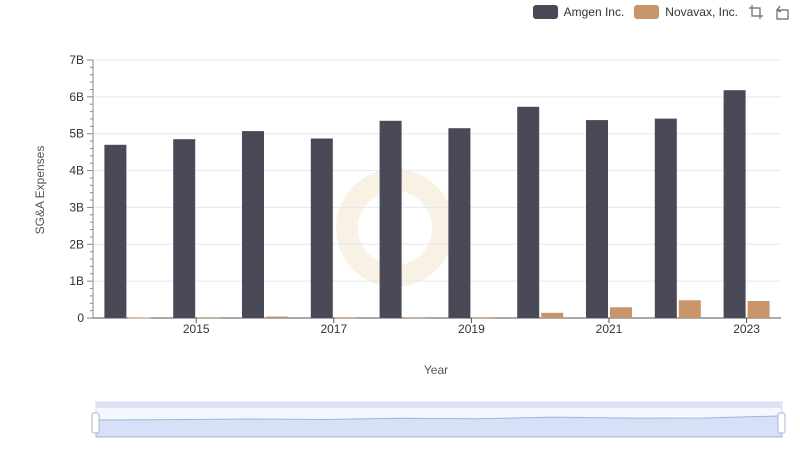 The width and height of the screenshot is (800, 461). I want to click on bar-novavax-2018, so click(414, 318).